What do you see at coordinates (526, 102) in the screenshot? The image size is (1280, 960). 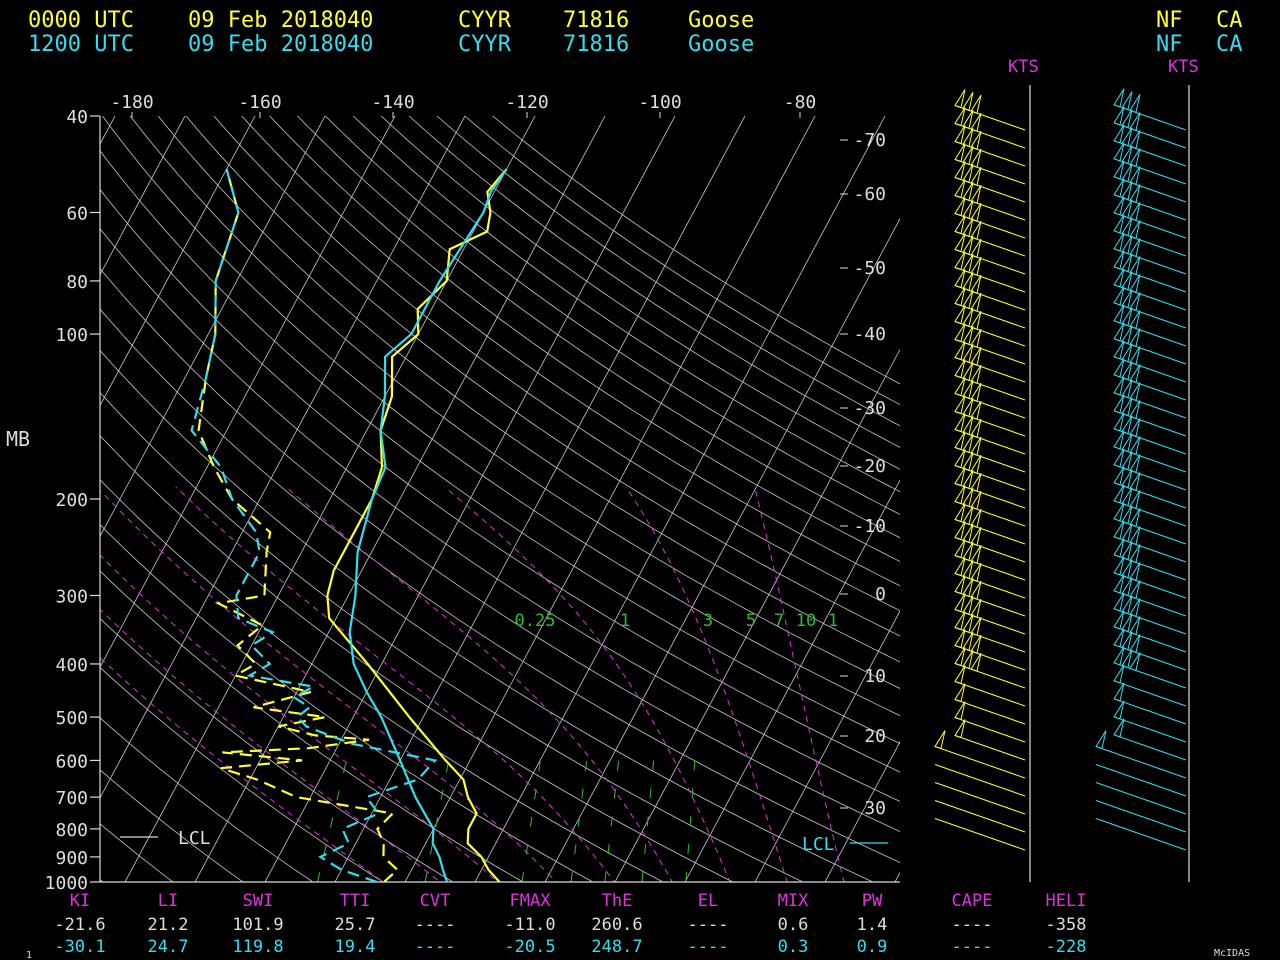 I see `top-tick-label: -120` at bounding box center [526, 102].